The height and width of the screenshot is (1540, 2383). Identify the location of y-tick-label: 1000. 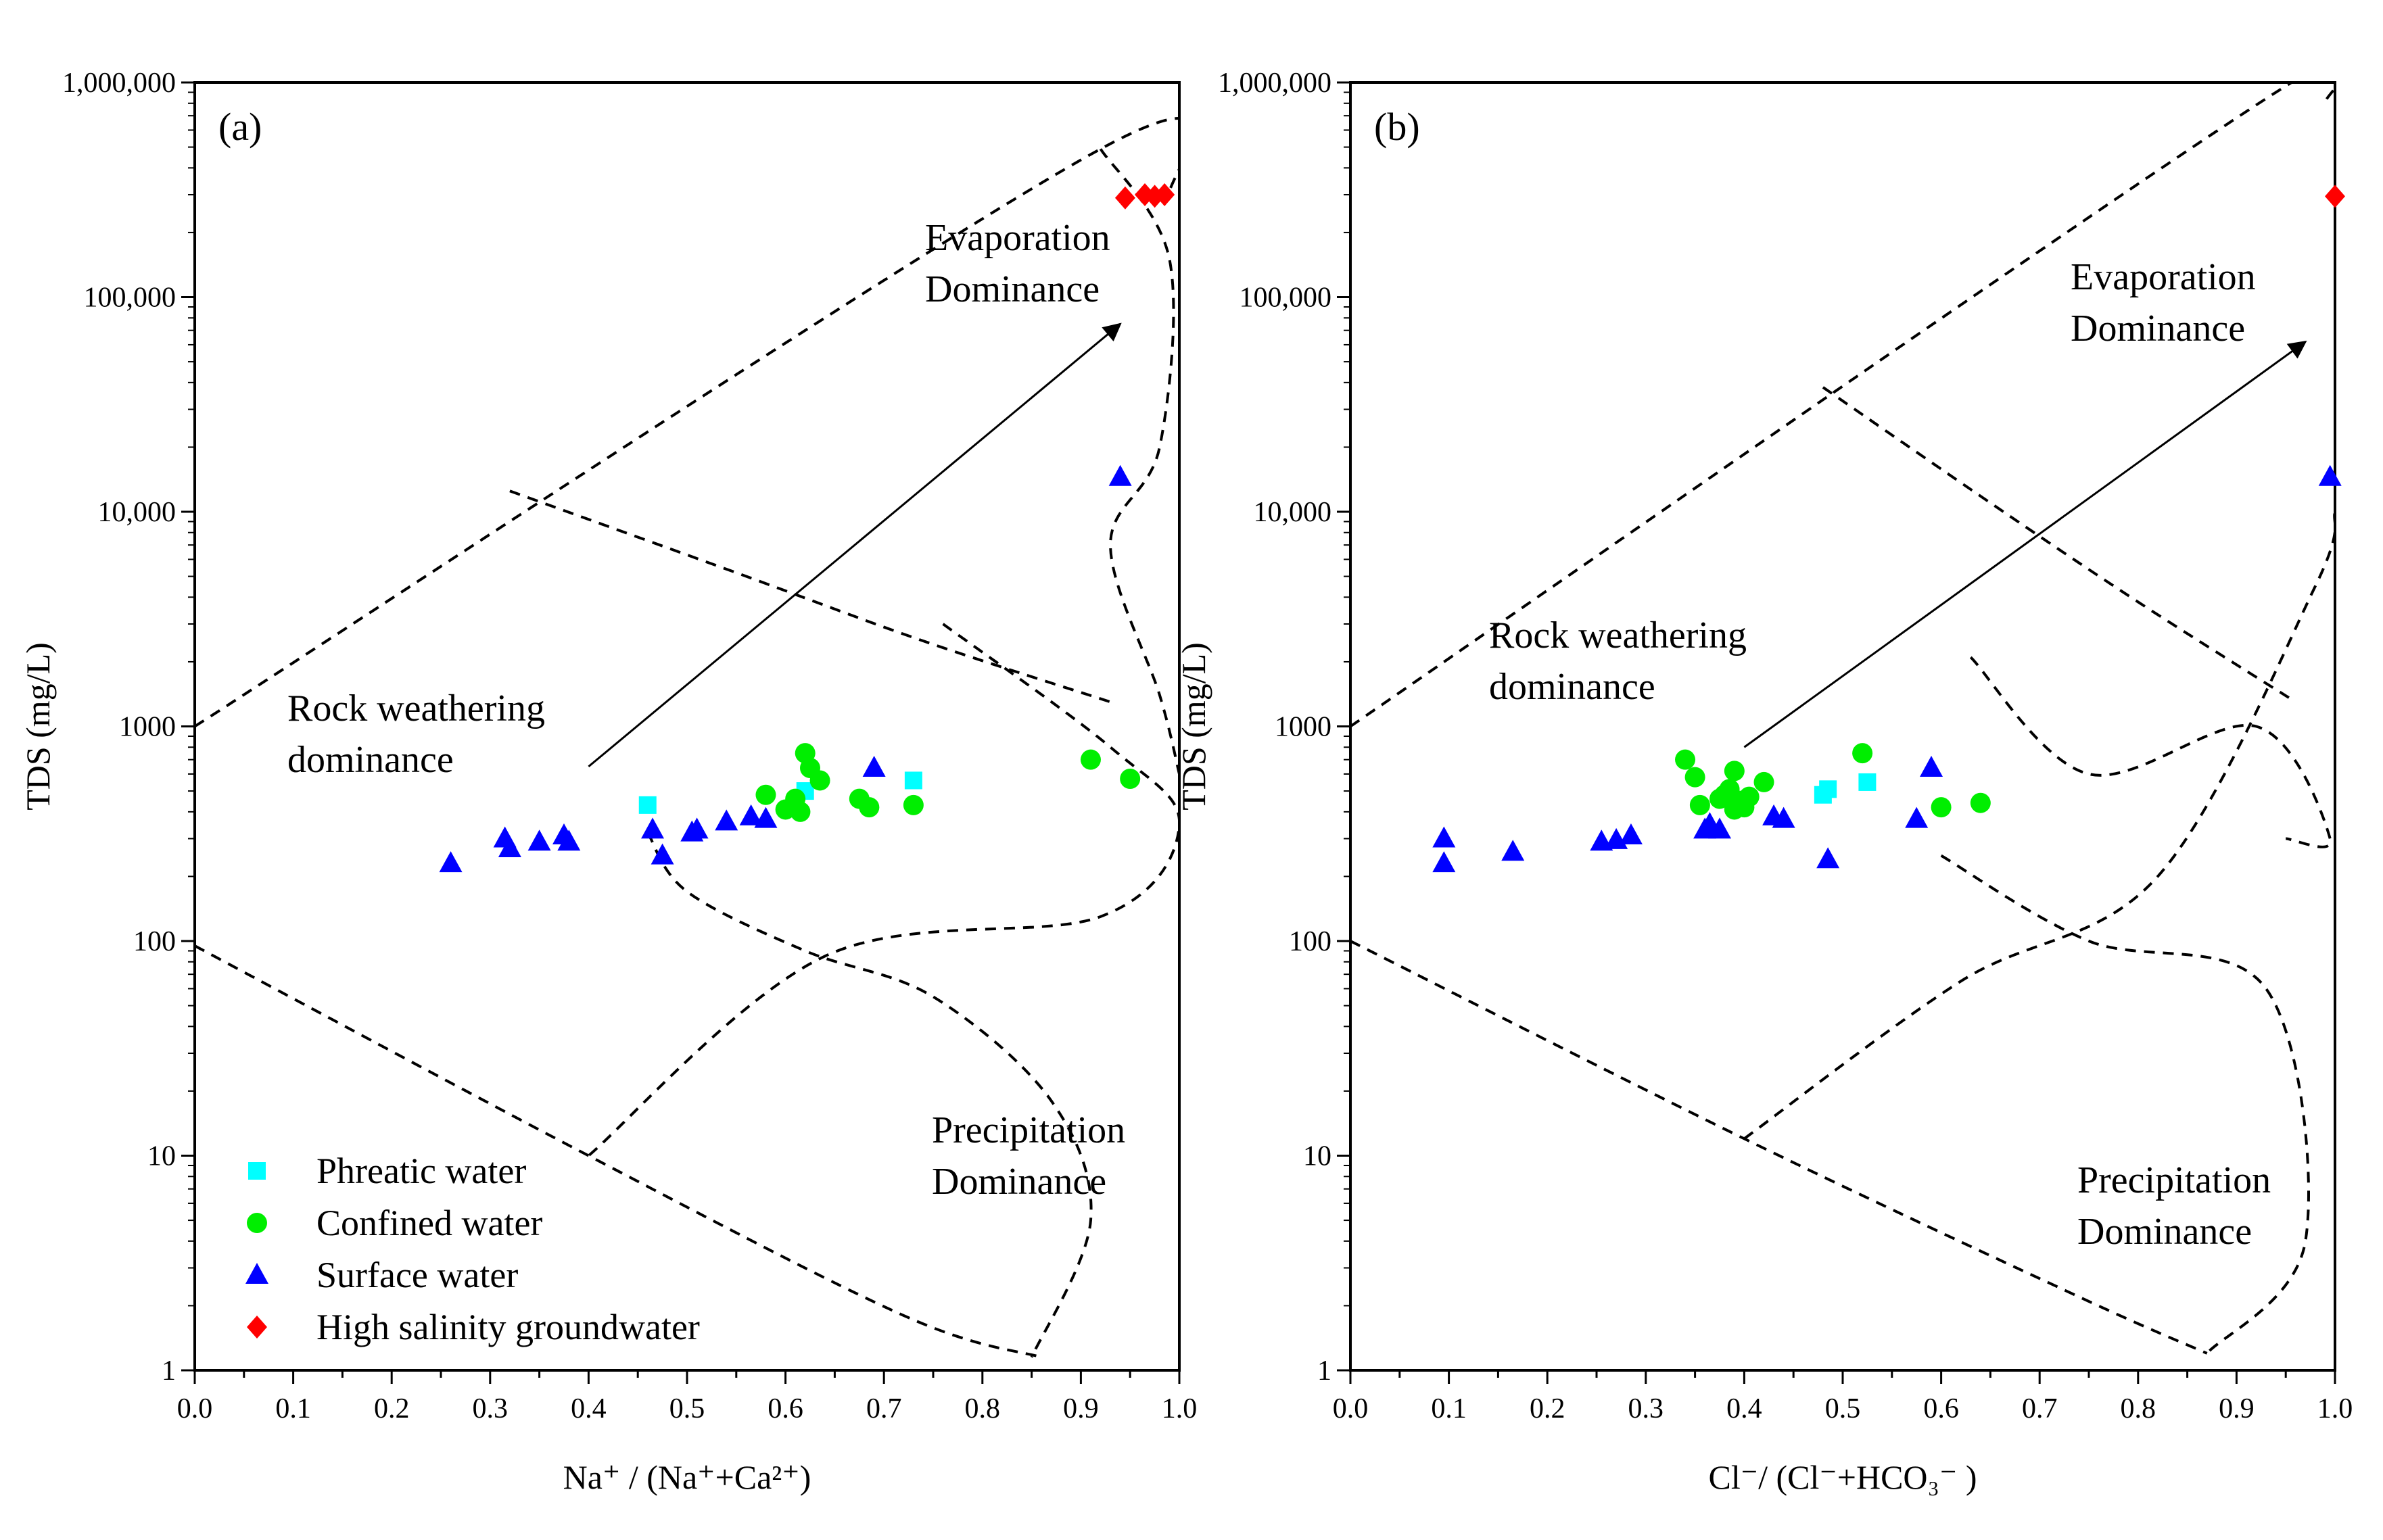
(1303, 727).